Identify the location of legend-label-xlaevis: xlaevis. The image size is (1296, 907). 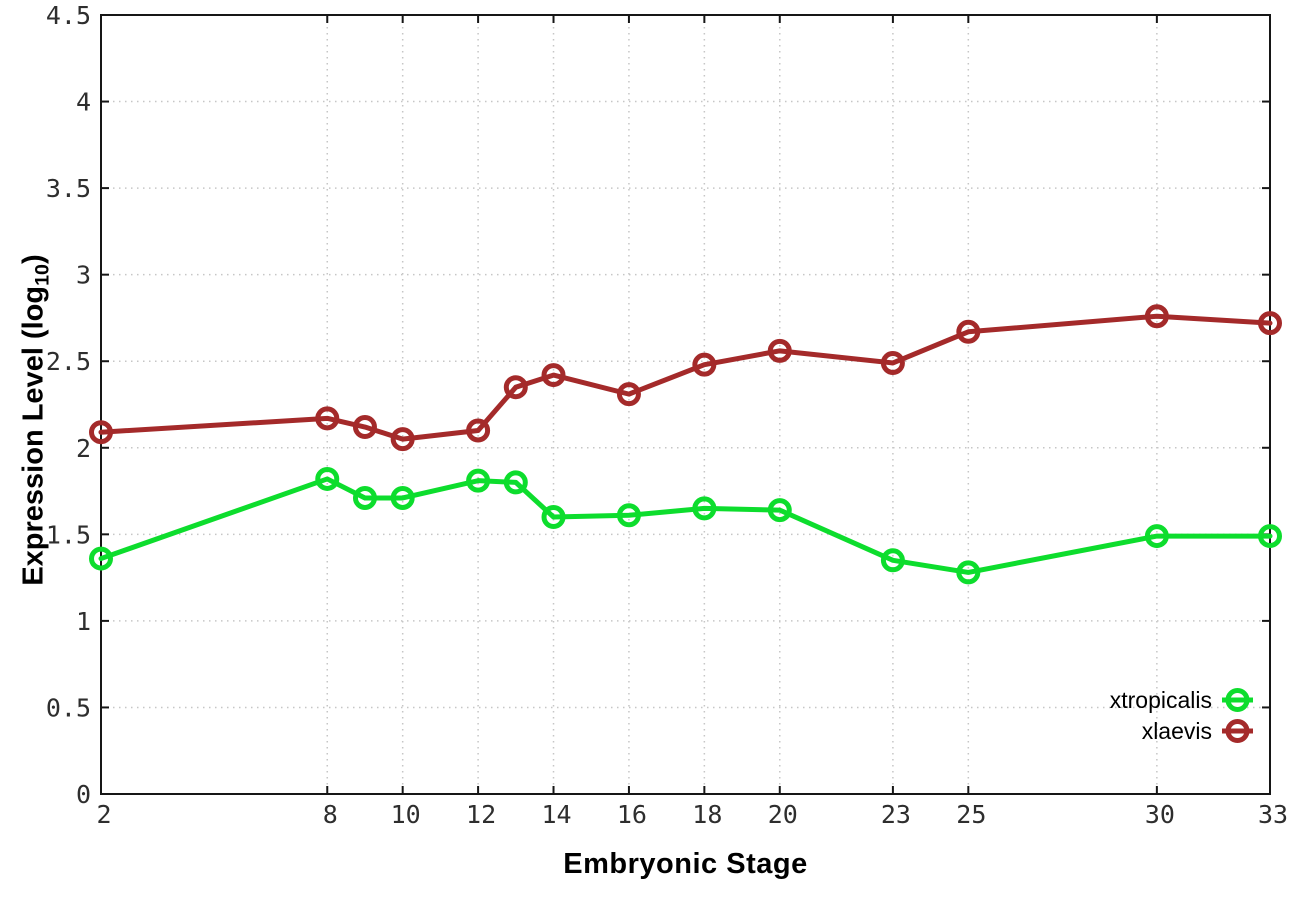
(1177, 731).